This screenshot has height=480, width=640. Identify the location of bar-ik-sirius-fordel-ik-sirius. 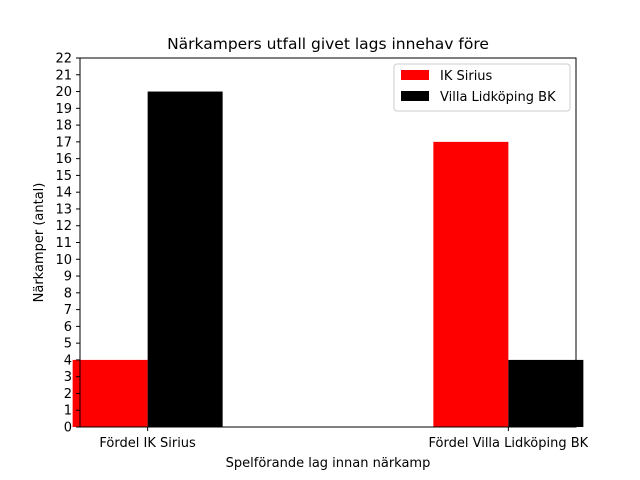
(110, 393).